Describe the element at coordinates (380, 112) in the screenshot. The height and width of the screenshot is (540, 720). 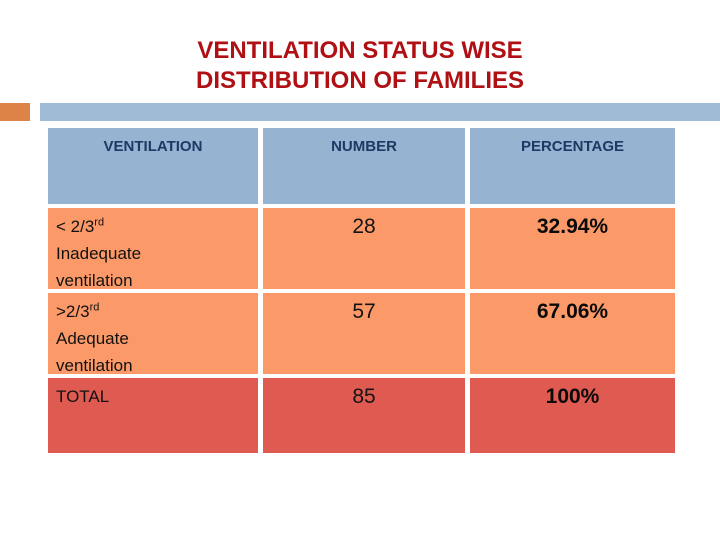
I see `decoration-blue-bar` at that location.